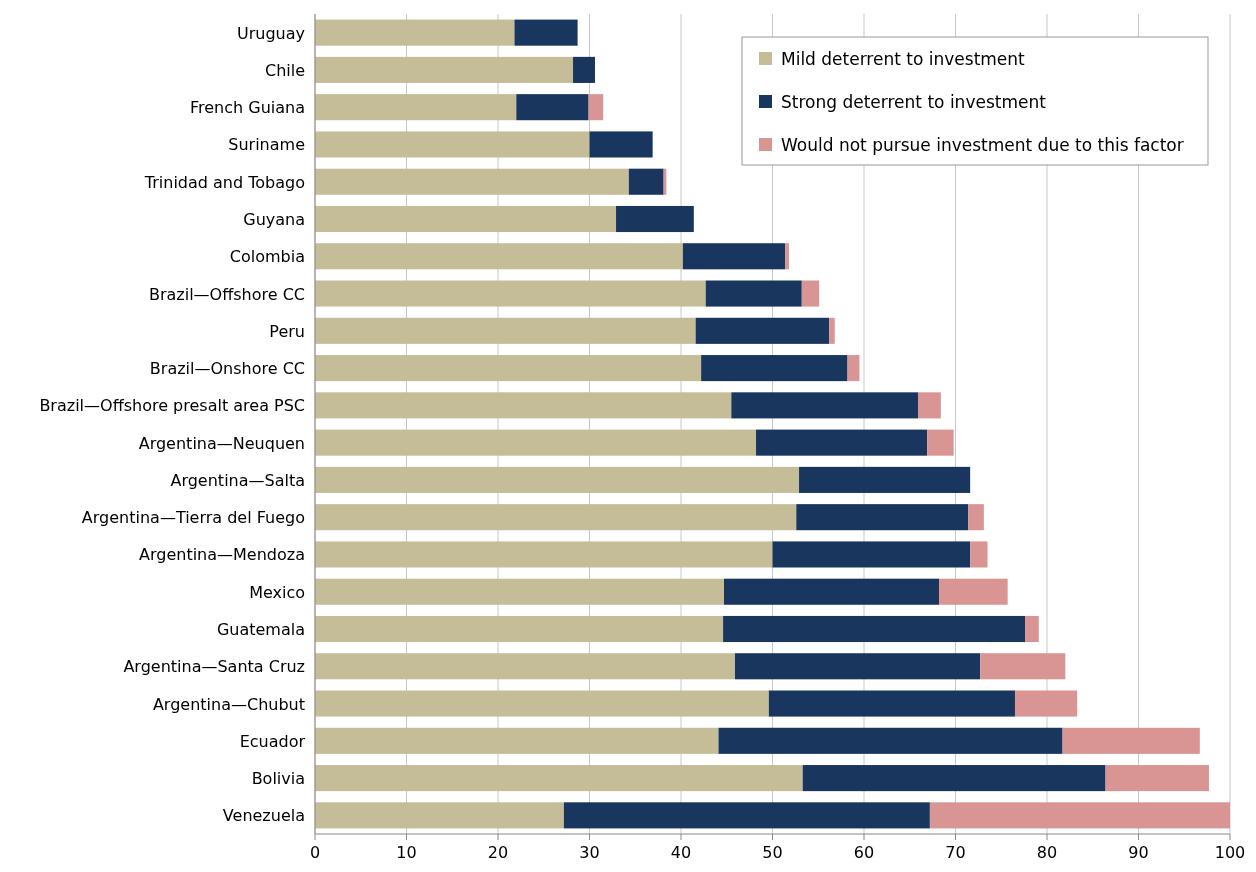 This screenshot has height=872, width=1256. I want to click on legend-label: Strong deterrent to investment, so click(914, 102).